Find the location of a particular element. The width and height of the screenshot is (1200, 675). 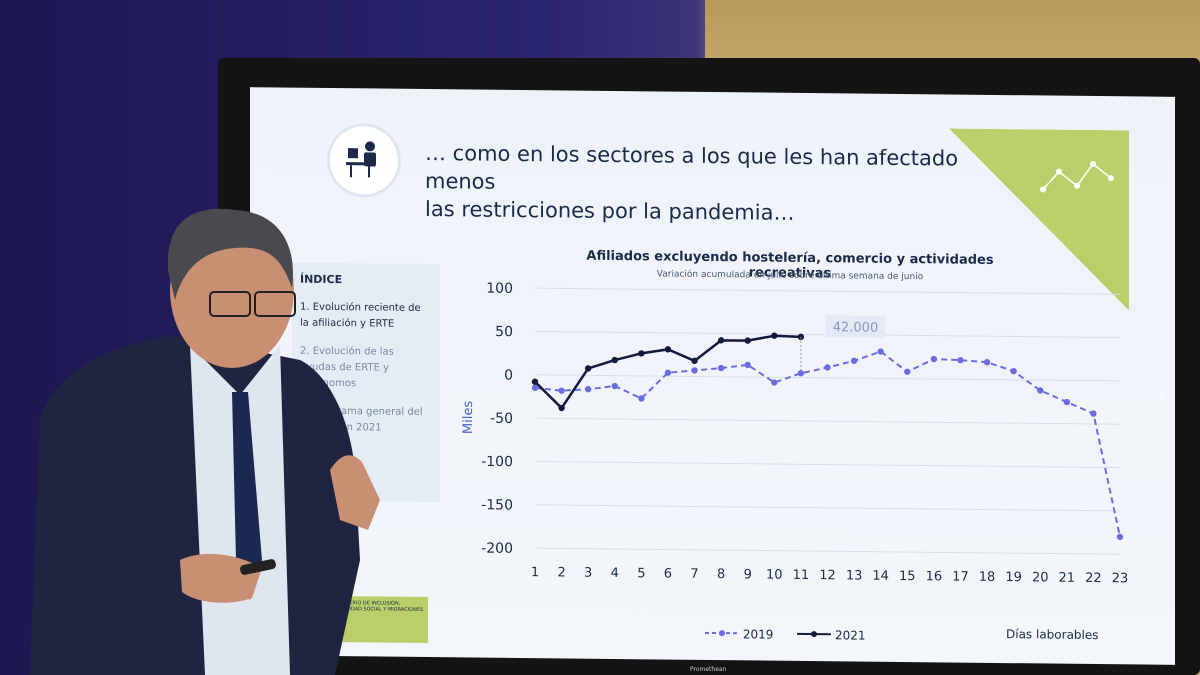

x-tick-label: 22 is located at coordinates (1093, 578).